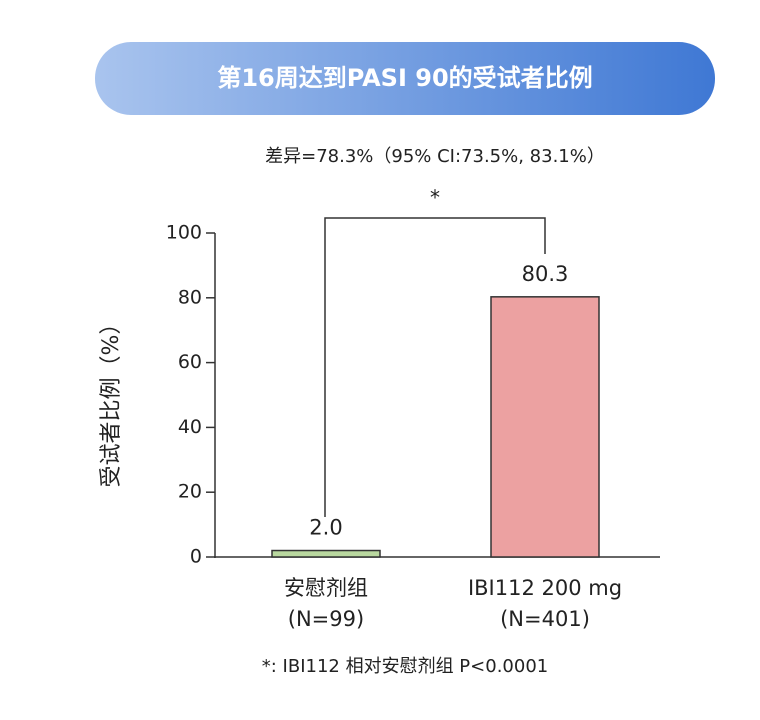 This screenshot has height=720, width=760. Describe the element at coordinates (190, 427) in the screenshot. I see `y-tick-label: 40` at that location.